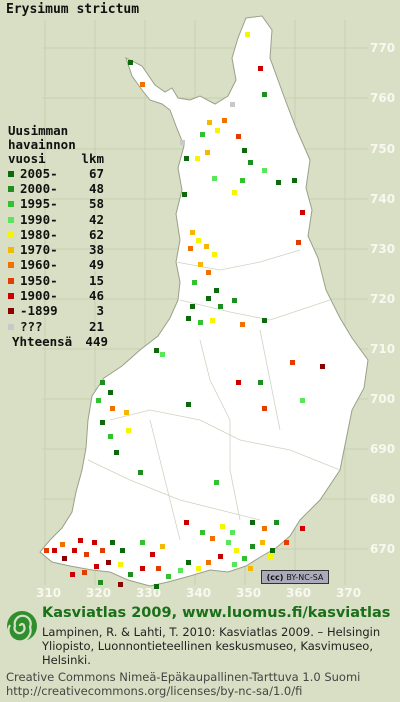 The image size is (400, 702). Describe the element at coordinates (96, 265) in the screenshot. I see `legend-count: 49` at that location.